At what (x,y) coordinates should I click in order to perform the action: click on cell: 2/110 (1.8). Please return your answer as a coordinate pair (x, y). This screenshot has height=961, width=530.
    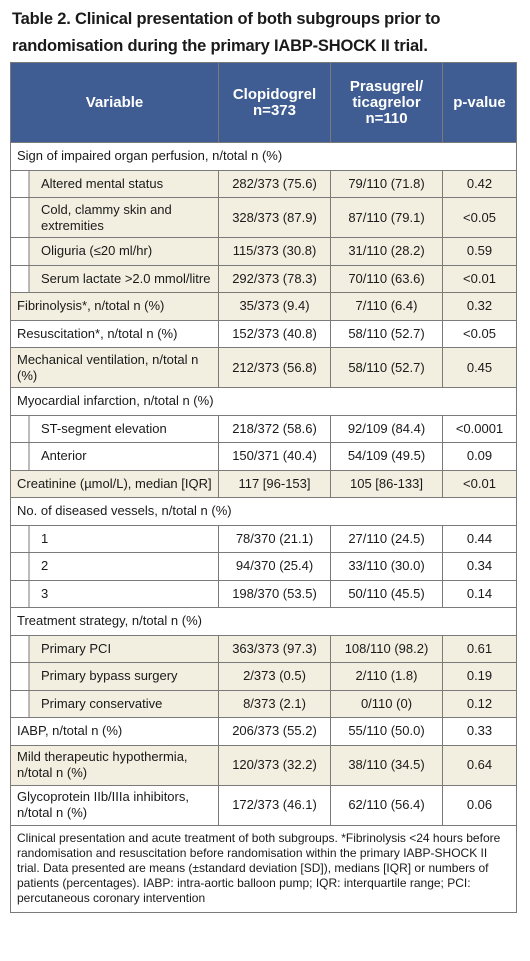
    Looking at the image, I should click on (386, 676).